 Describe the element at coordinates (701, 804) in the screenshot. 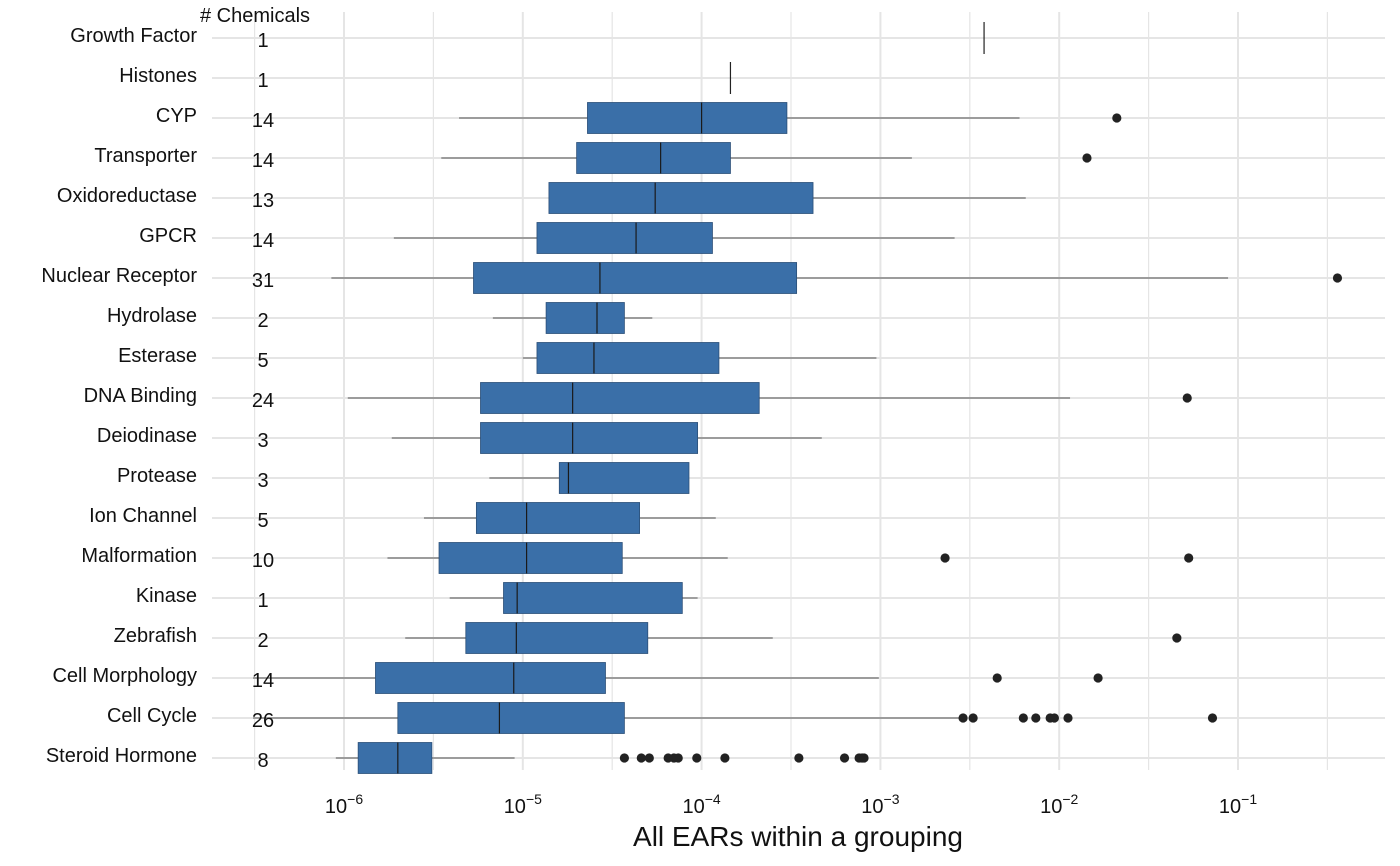

I see `x-tick-label: 10⁻⁴` at that location.